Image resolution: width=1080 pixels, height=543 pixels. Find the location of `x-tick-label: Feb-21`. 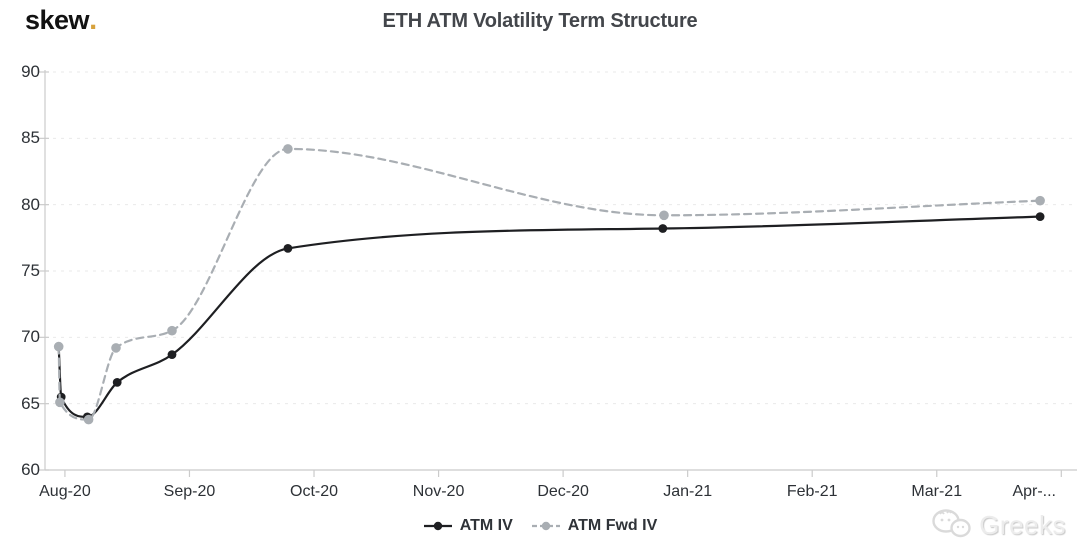

x-tick-label: Feb-21 is located at coordinates (812, 491).